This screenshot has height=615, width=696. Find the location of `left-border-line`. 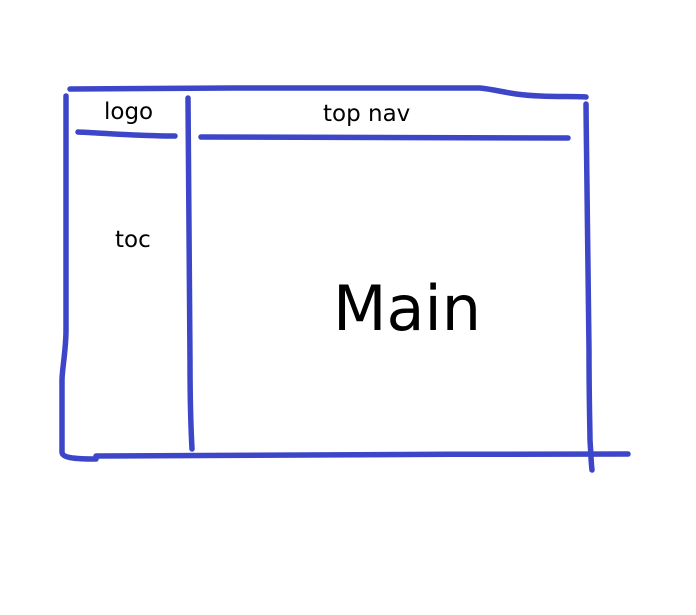

left-border-line is located at coordinates (79, 277).